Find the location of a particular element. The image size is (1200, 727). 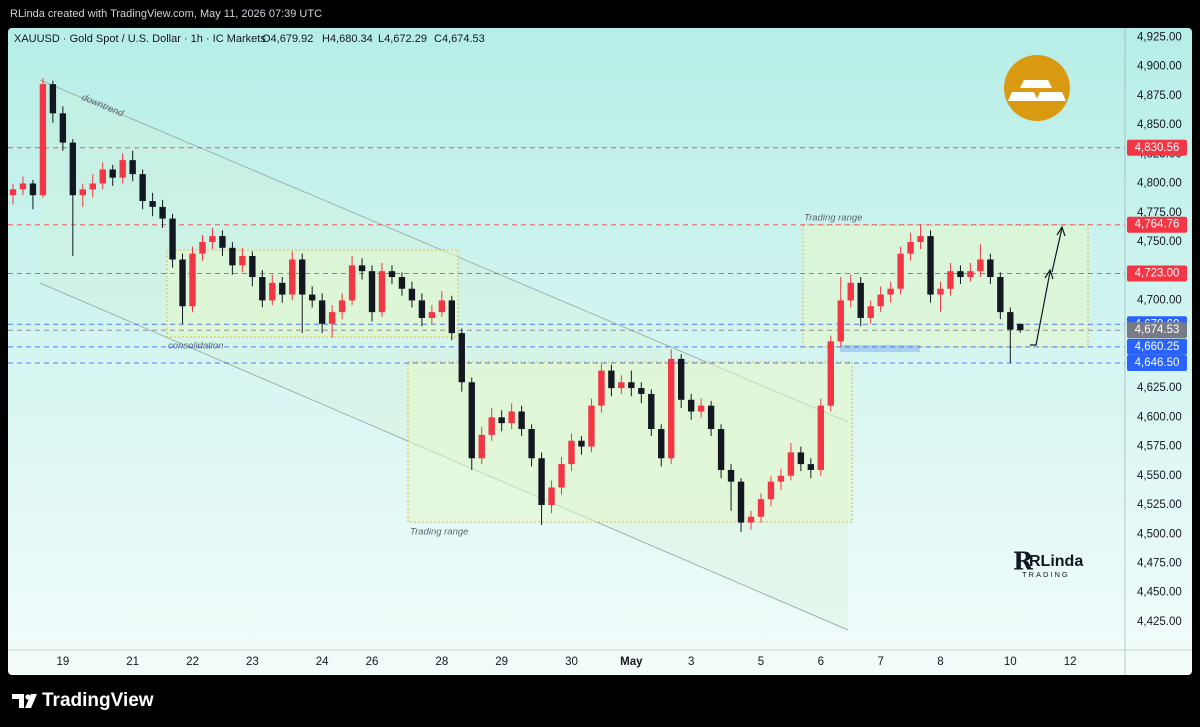

x-tick-label: 8 is located at coordinates (940, 662).